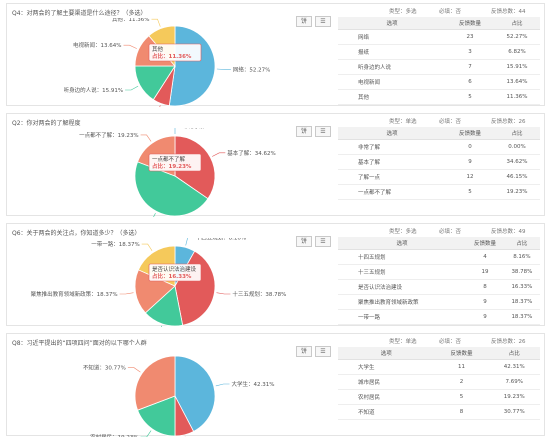  What do you see at coordinates (169, 159) in the screenshot?
I see `svg-text: 一点都不了解` at bounding box center [169, 159].